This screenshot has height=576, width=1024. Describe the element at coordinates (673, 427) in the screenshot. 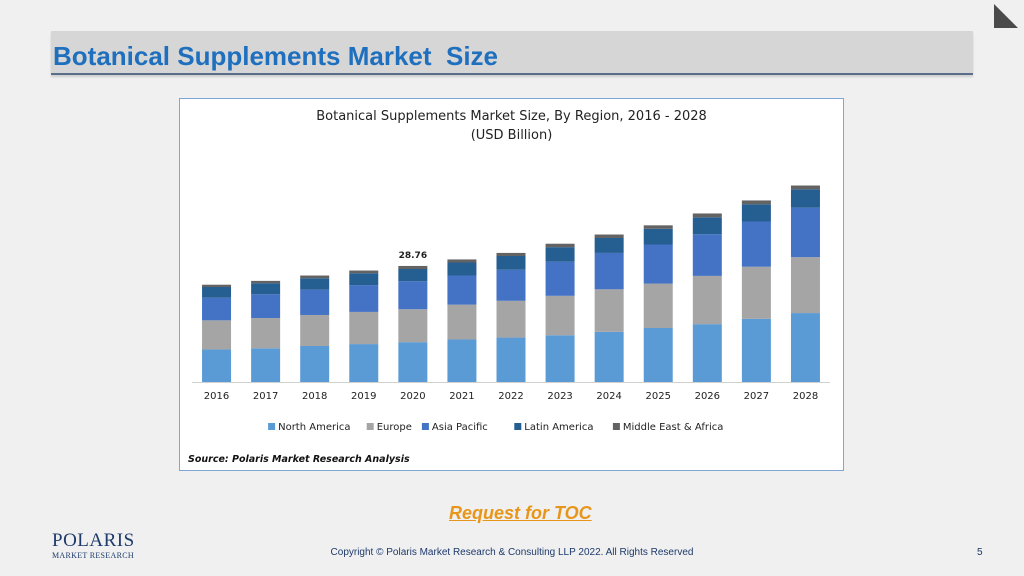

I see `legend-label: Middle East & Africa` at that location.